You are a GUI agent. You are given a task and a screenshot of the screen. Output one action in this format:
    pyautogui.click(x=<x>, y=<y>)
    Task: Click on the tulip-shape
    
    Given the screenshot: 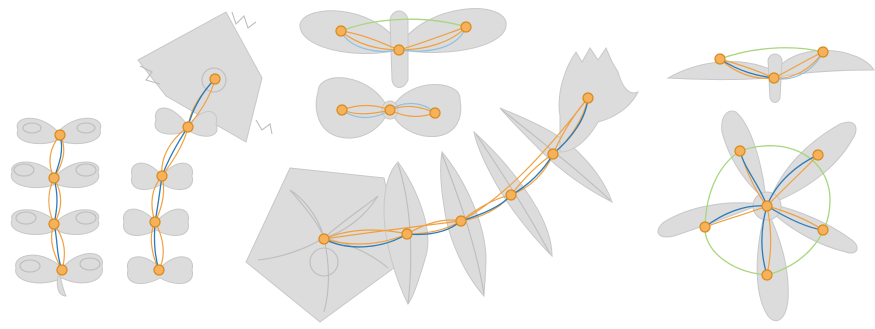 What is the action you would take?
    pyautogui.click(x=599, y=99)
    